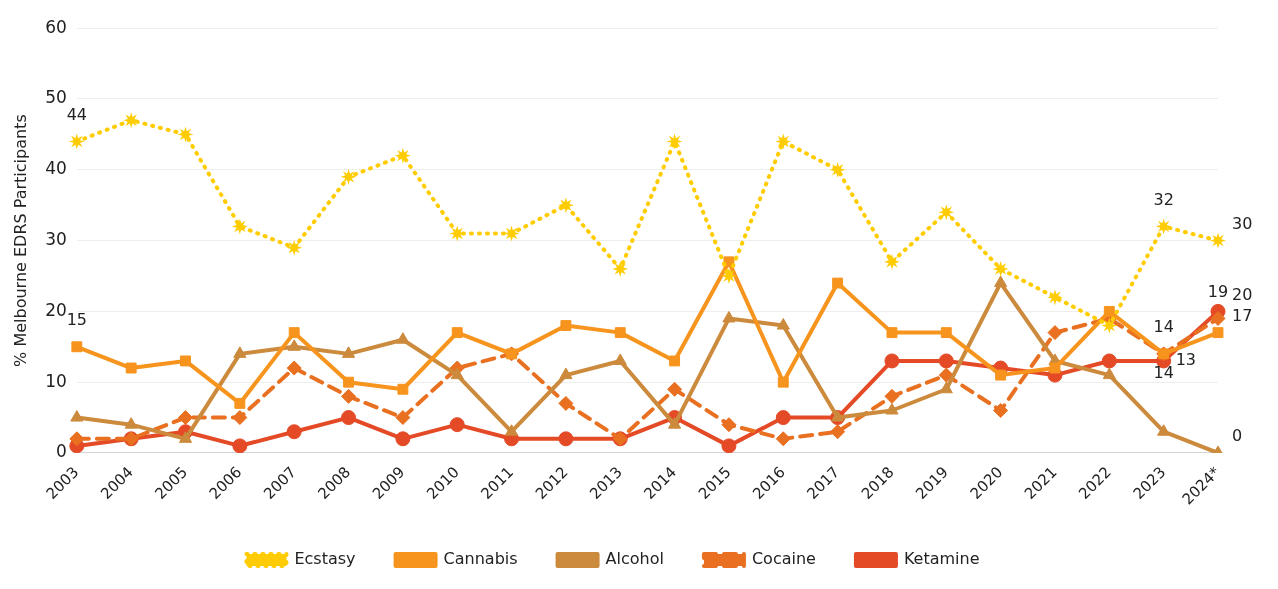 This screenshot has height=589, width=1278. What do you see at coordinates (1242, 315) in the screenshot?
I see `data-label: 17` at bounding box center [1242, 315].